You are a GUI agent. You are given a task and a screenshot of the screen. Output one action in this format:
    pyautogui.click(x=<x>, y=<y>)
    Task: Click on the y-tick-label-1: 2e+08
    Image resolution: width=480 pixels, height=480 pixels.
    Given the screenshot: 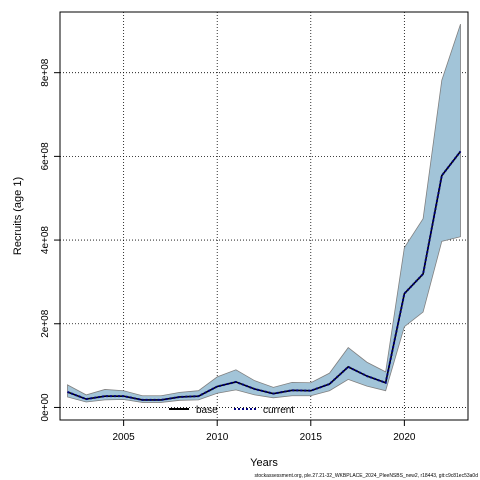 What is the action you would take?
    pyautogui.click(x=45, y=323)
    